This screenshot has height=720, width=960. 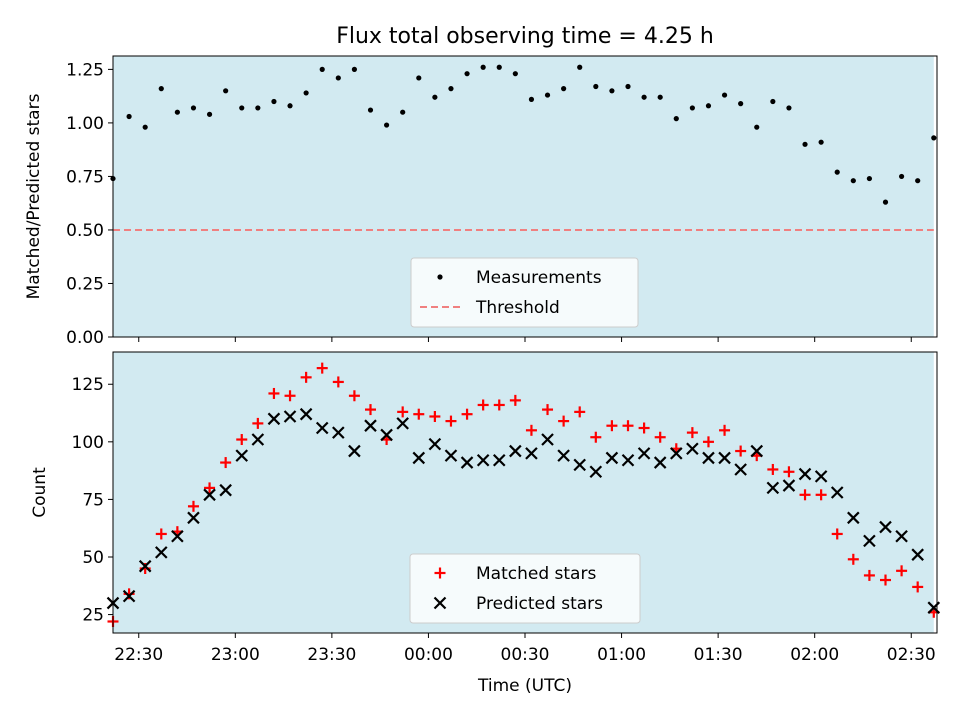 What do you see at coordinates (525, 655) in the screenshot?
I see `x-tick-label: 00:30` at bounding box center [525, 655].